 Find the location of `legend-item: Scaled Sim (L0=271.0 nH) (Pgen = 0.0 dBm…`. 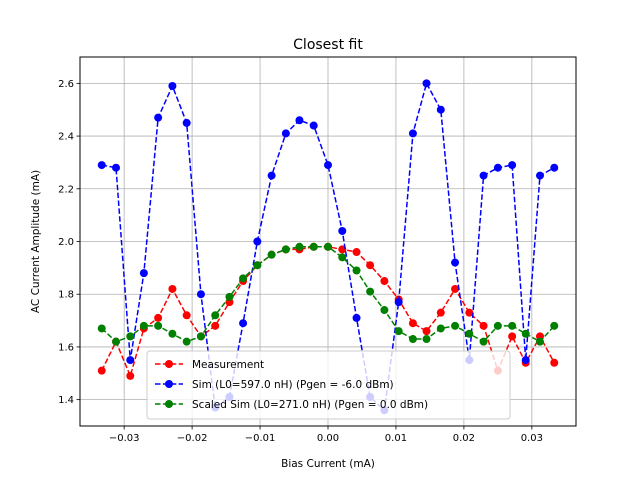

legend-item: Scaled Sim (L0=271.0 nH) (Pgen = 0.0 dBm… is located at coordinates (291, 405).